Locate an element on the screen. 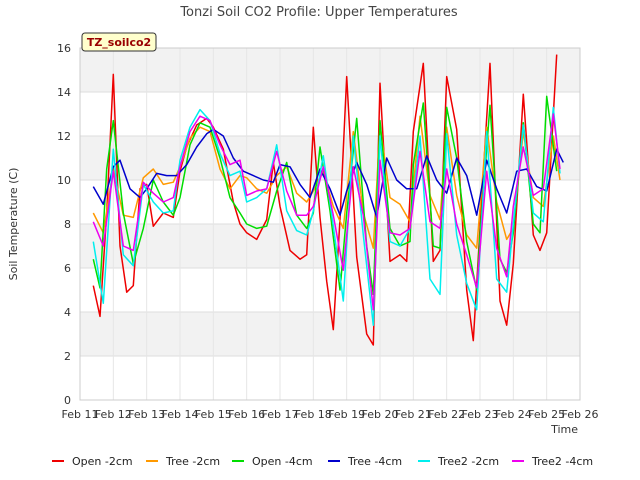  y-tick-label: 4 is located at coordinates (67, 312).